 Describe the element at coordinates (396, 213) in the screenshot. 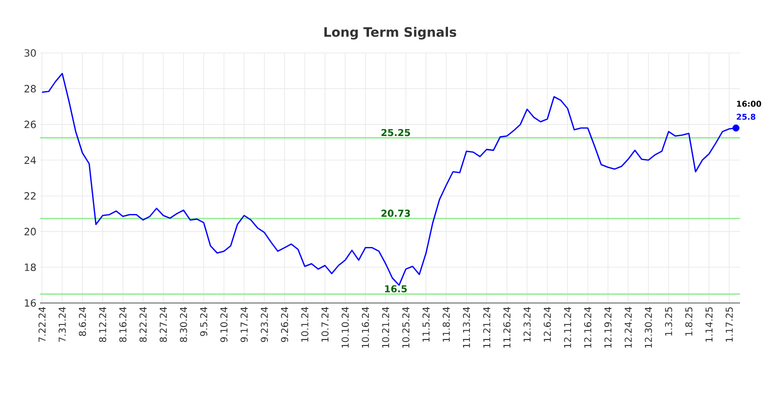

I see `ref-line-label: 20.73` at that location.